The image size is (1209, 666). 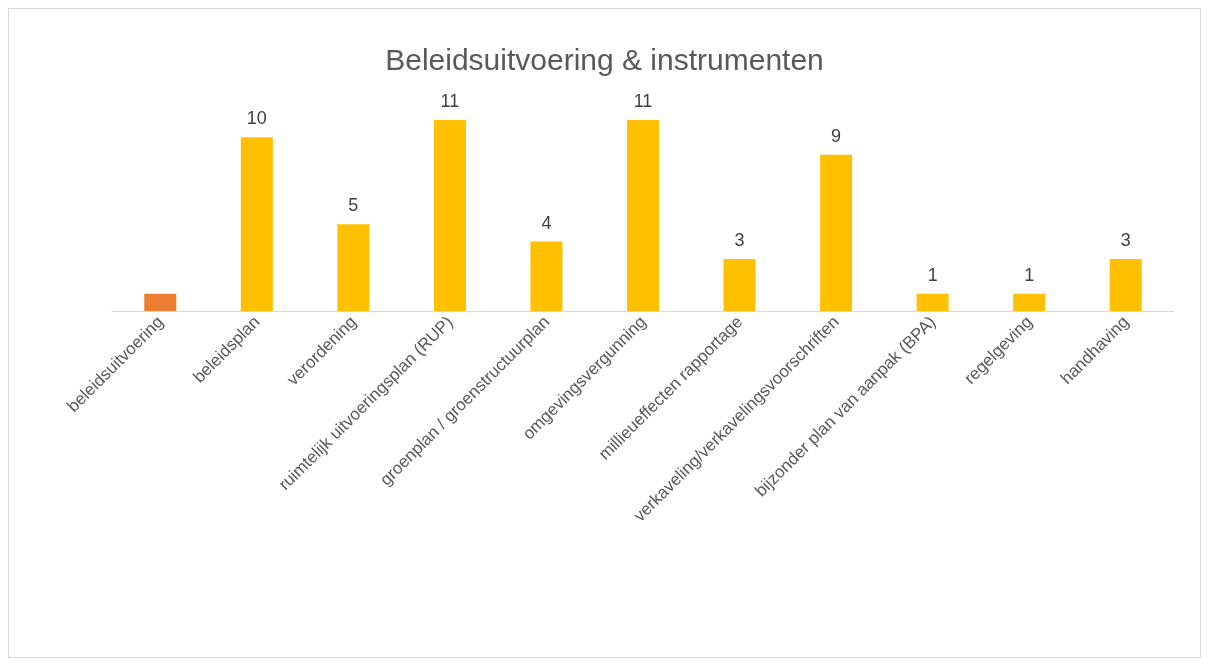 I want to click on chart-title: Beleidsuitvoering & instrumenten, so click(x=604, y=59).